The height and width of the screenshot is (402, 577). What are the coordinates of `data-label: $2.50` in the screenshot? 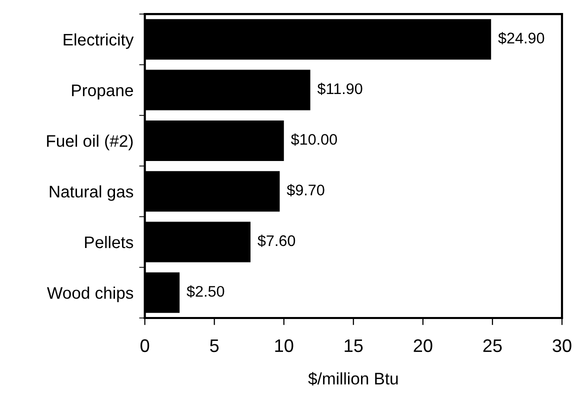 It's located at (205, 291).